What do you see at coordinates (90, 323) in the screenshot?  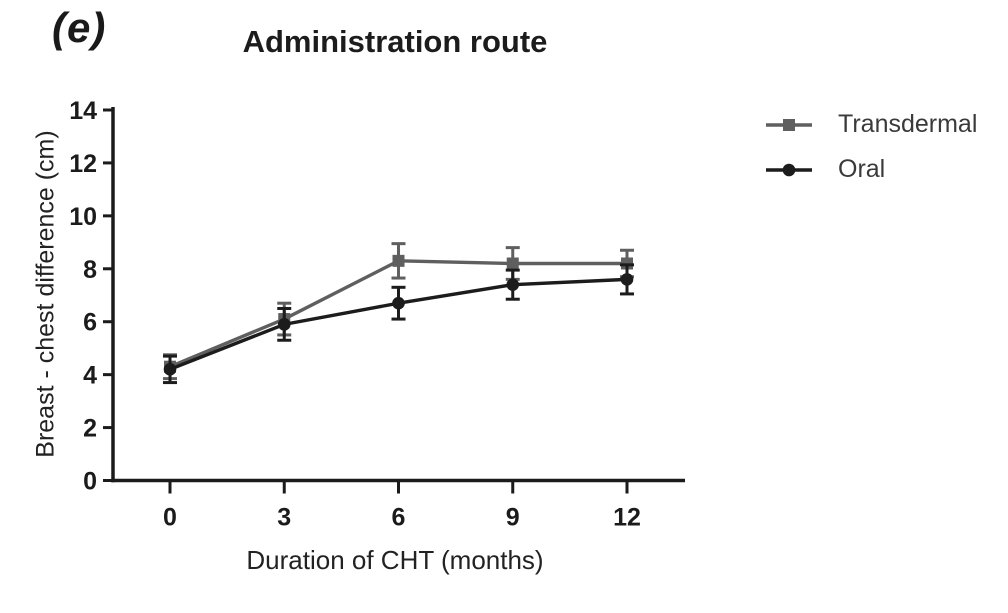 I see `y-tick-label: 6` at bounding box center [90, 323].